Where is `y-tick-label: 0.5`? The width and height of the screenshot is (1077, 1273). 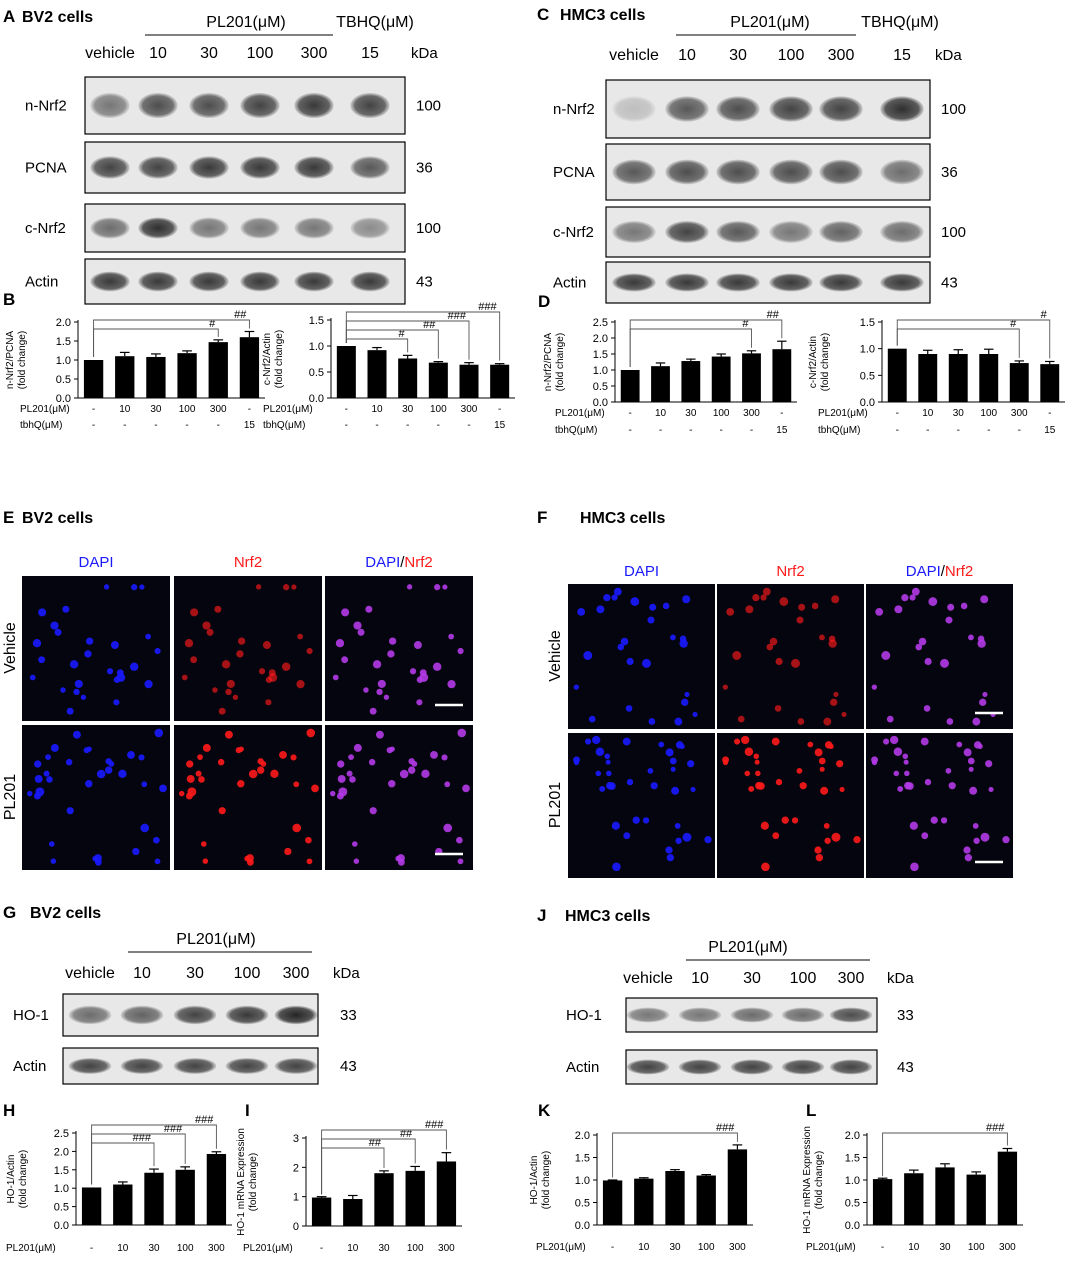 y-tick-label: 0.5 is located at coordinates (600, 387).